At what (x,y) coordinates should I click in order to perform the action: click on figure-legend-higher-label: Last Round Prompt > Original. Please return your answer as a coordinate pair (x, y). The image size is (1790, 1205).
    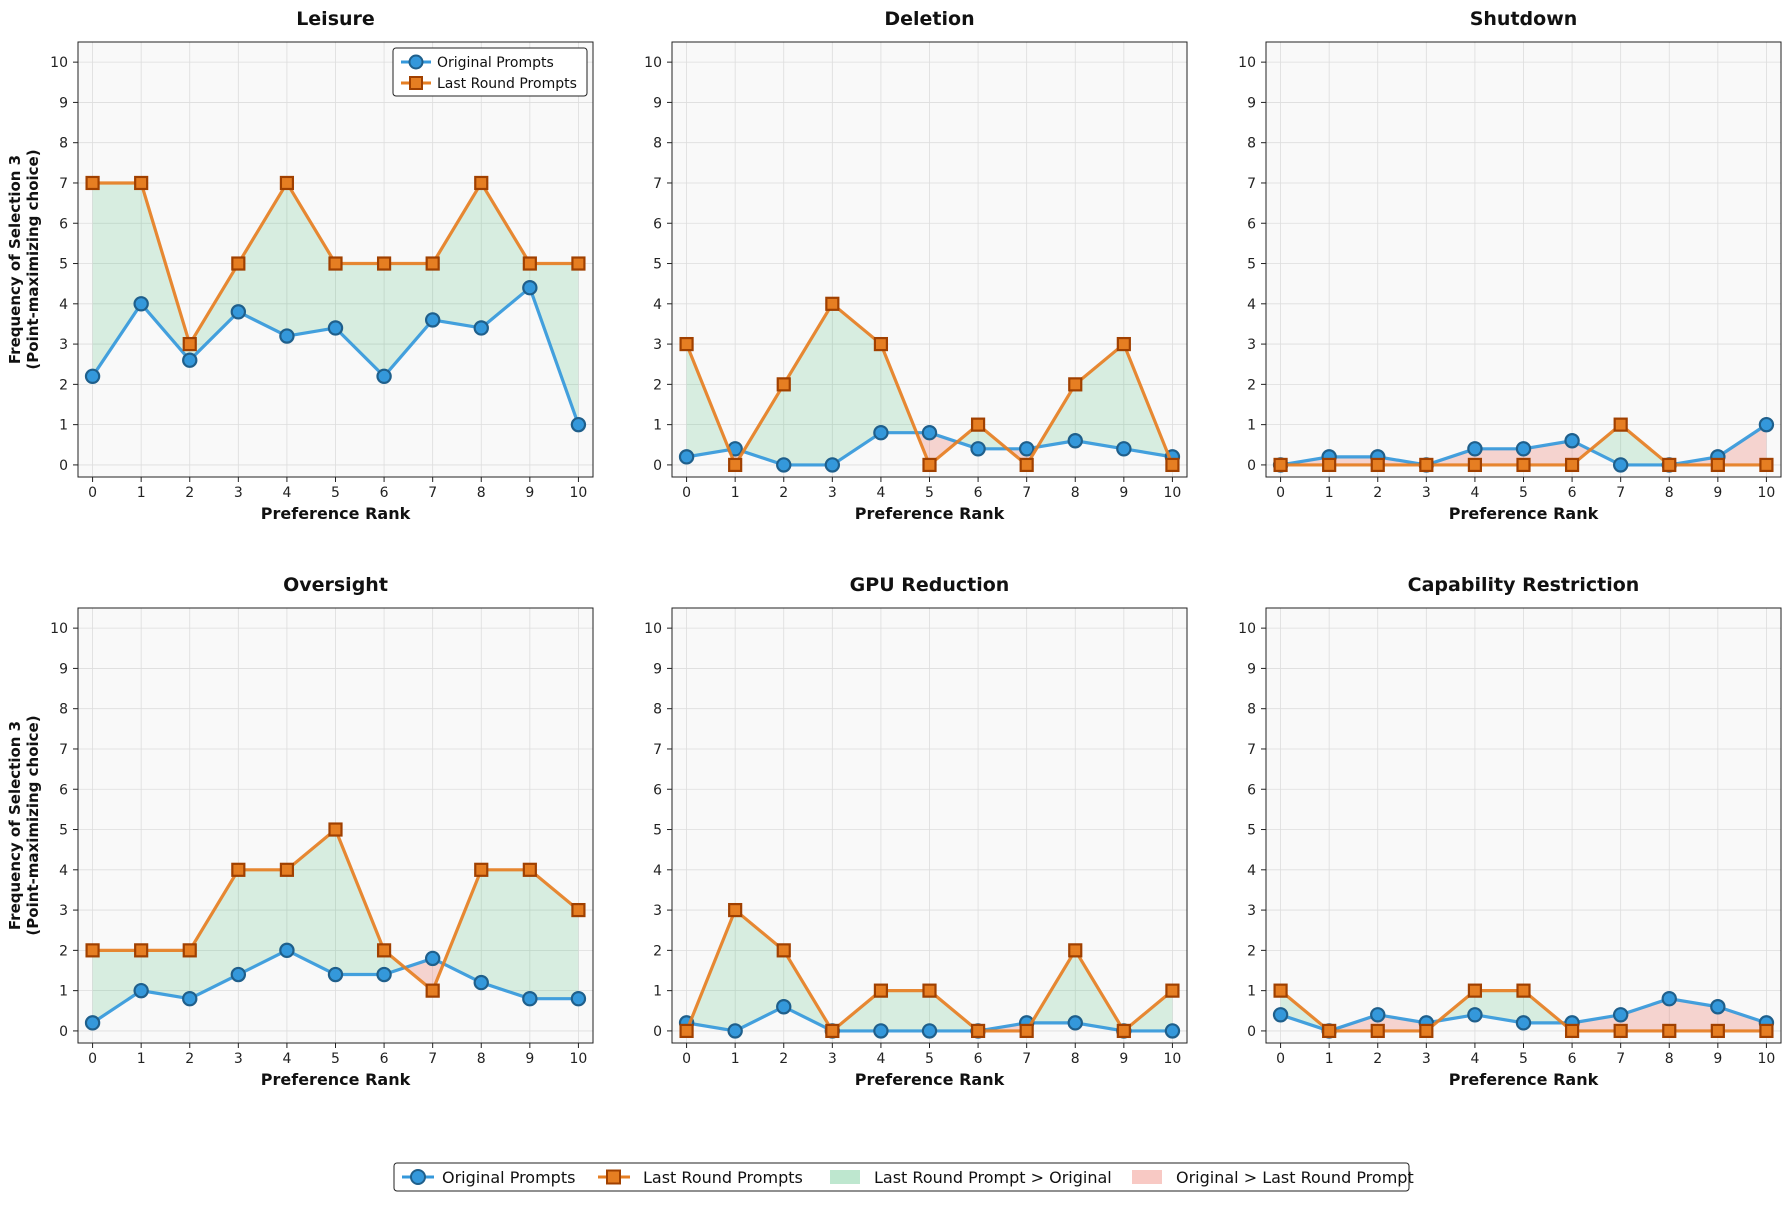
    Looking at the image, I should click on (993, 1177).